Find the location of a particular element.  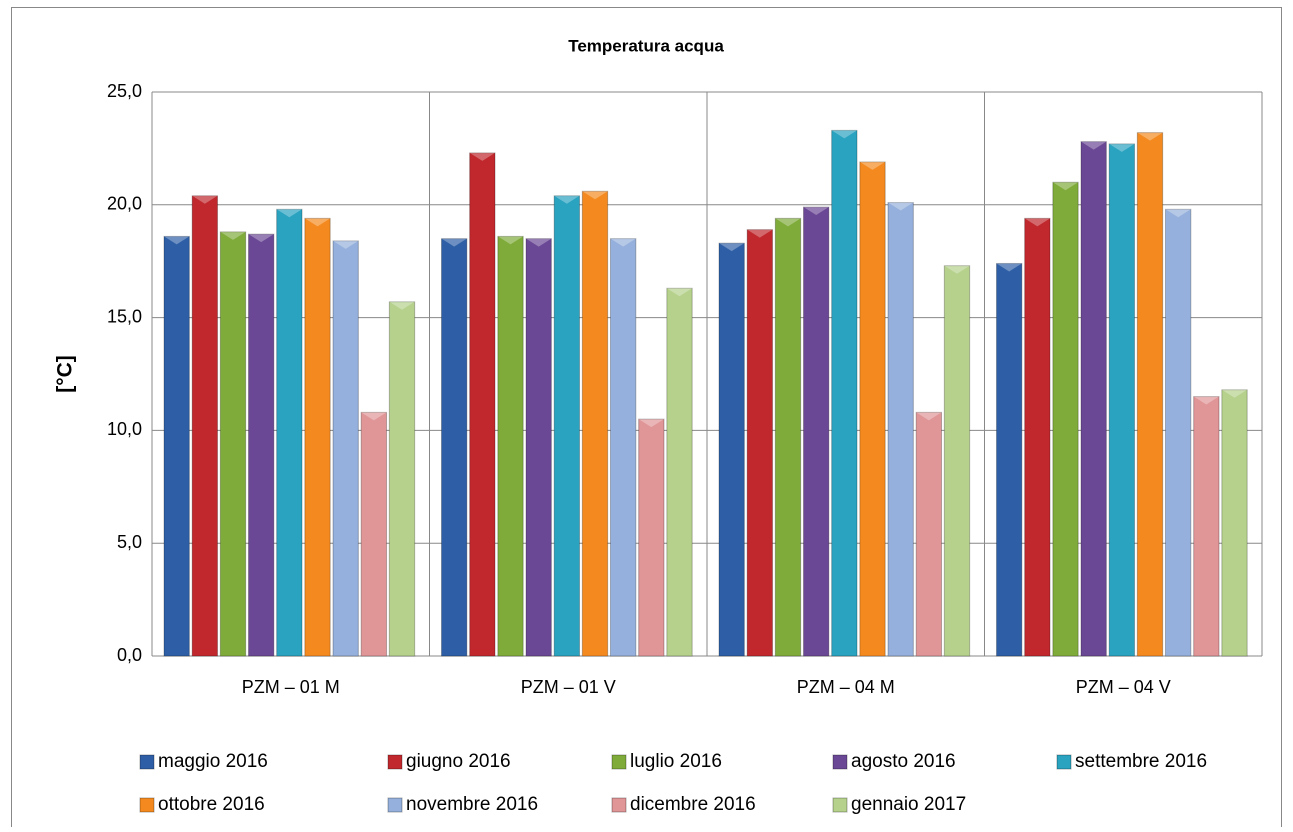

y-tick-label: 5,0 is located at coordinates (129, 542).